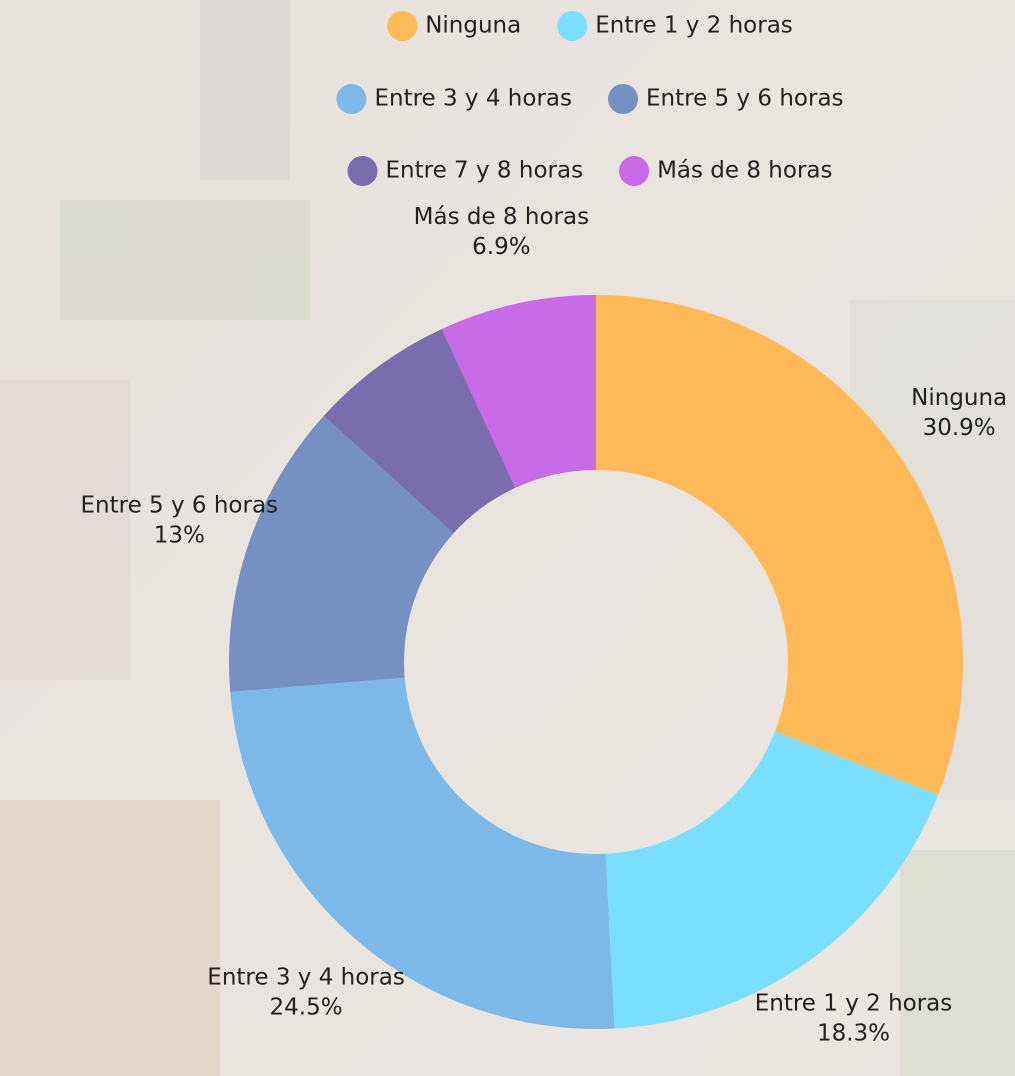 The height and width of the screenshot is (1076, 1015). I want to click on value-label: 6.9%, so click(501, 247).